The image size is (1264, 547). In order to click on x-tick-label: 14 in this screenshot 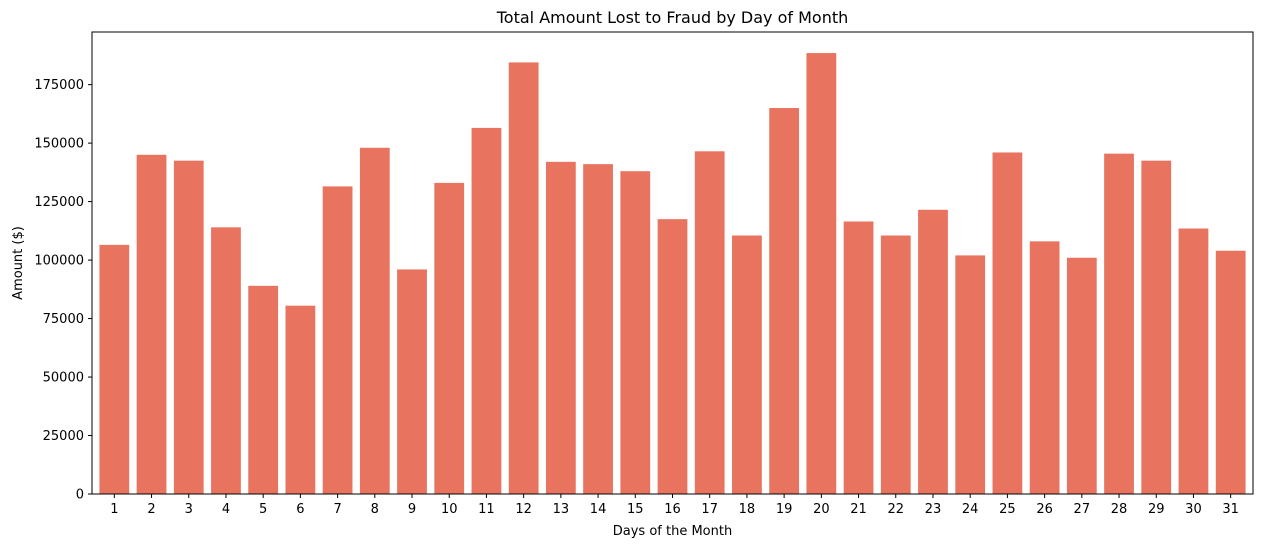, I will do `click(598, 509)`.